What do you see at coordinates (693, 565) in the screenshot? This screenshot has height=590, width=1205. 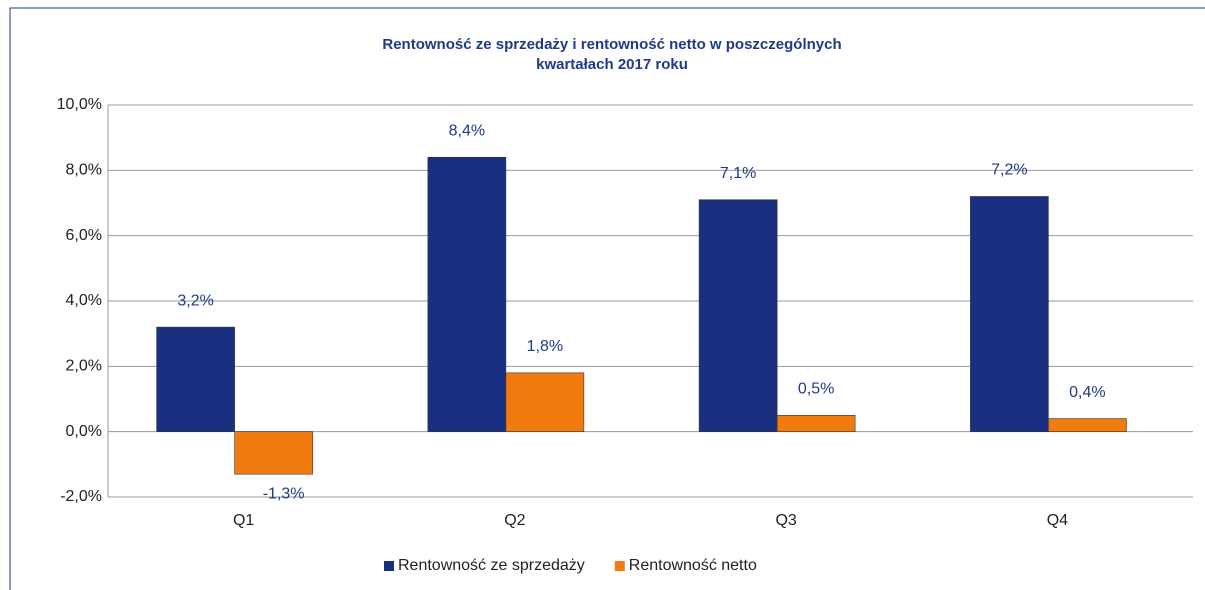 I see `legend-label: Rentowność netto` at bounding box center [693, 565].